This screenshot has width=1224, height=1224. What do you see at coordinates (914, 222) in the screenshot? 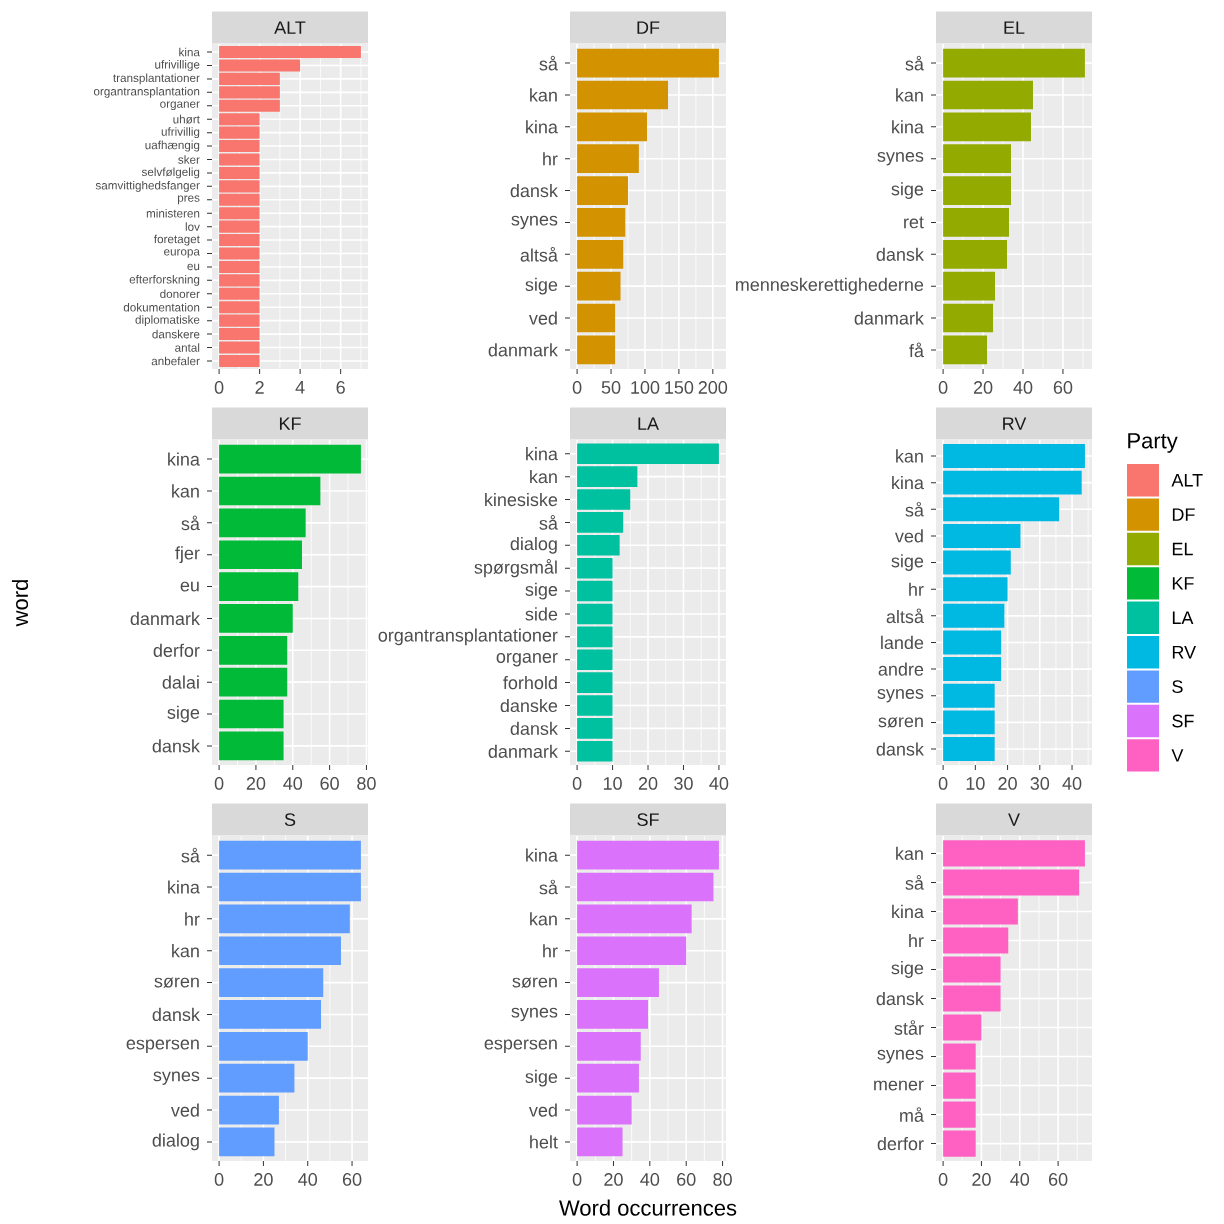
I see `y-tick-label: ret` at bounding box center [914, 222].